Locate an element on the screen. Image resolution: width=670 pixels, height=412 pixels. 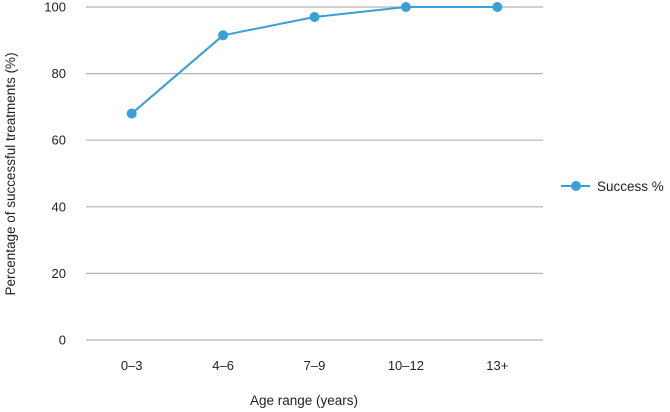
x-tick-label-1: 0–3 is located at coordinates (132, 365).